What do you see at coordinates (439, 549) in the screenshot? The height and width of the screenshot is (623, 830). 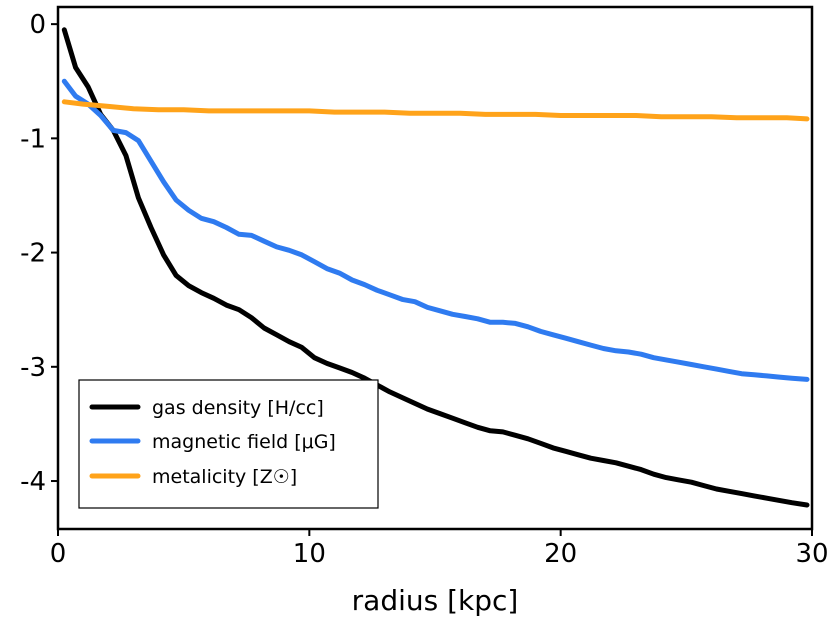 I see `x-ticks: 0 10 20 30` at bounding box center [439, 549].